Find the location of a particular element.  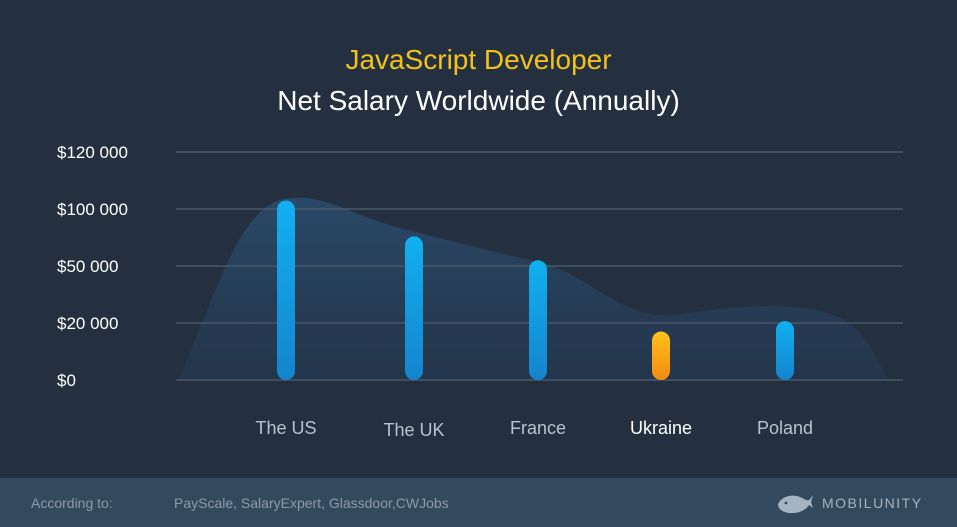

y-tick-label: $0 is located at coordinates (66, 380).